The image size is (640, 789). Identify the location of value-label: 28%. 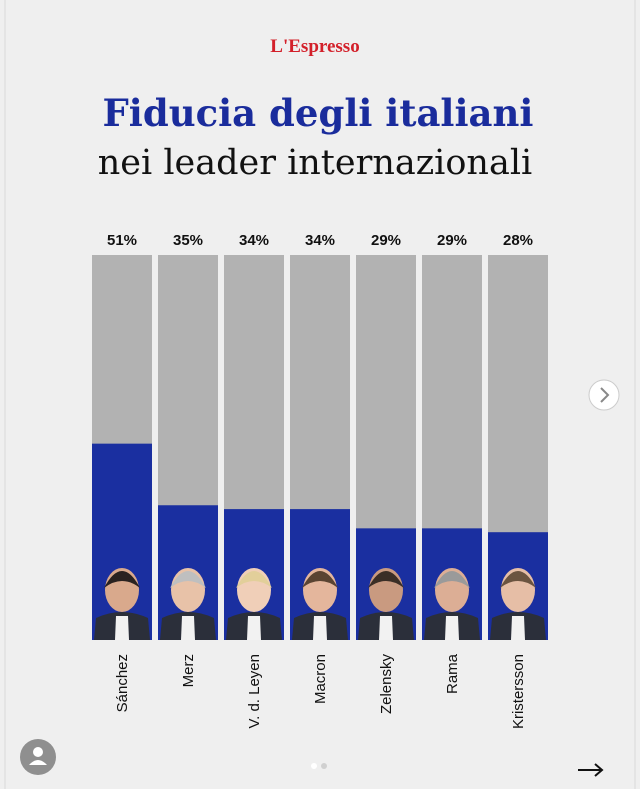
(518, 240).